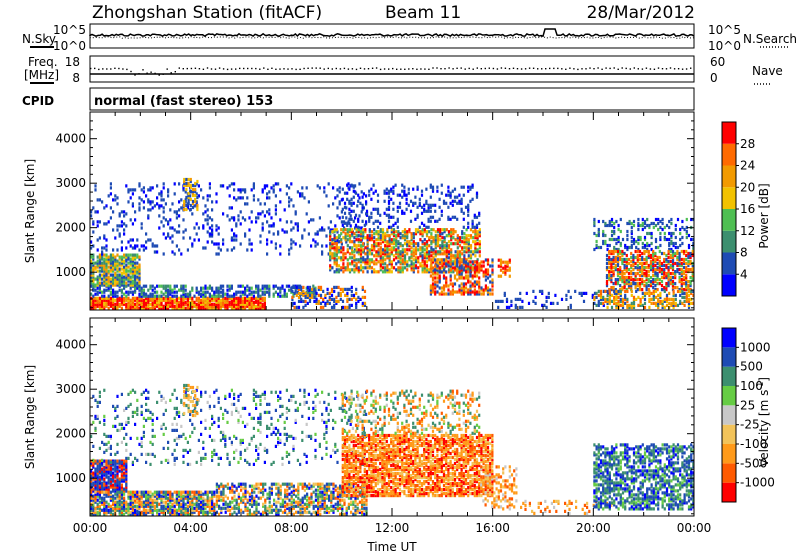  I want to click on nsky-tick-bottom: 10^0, so click(69, 46).